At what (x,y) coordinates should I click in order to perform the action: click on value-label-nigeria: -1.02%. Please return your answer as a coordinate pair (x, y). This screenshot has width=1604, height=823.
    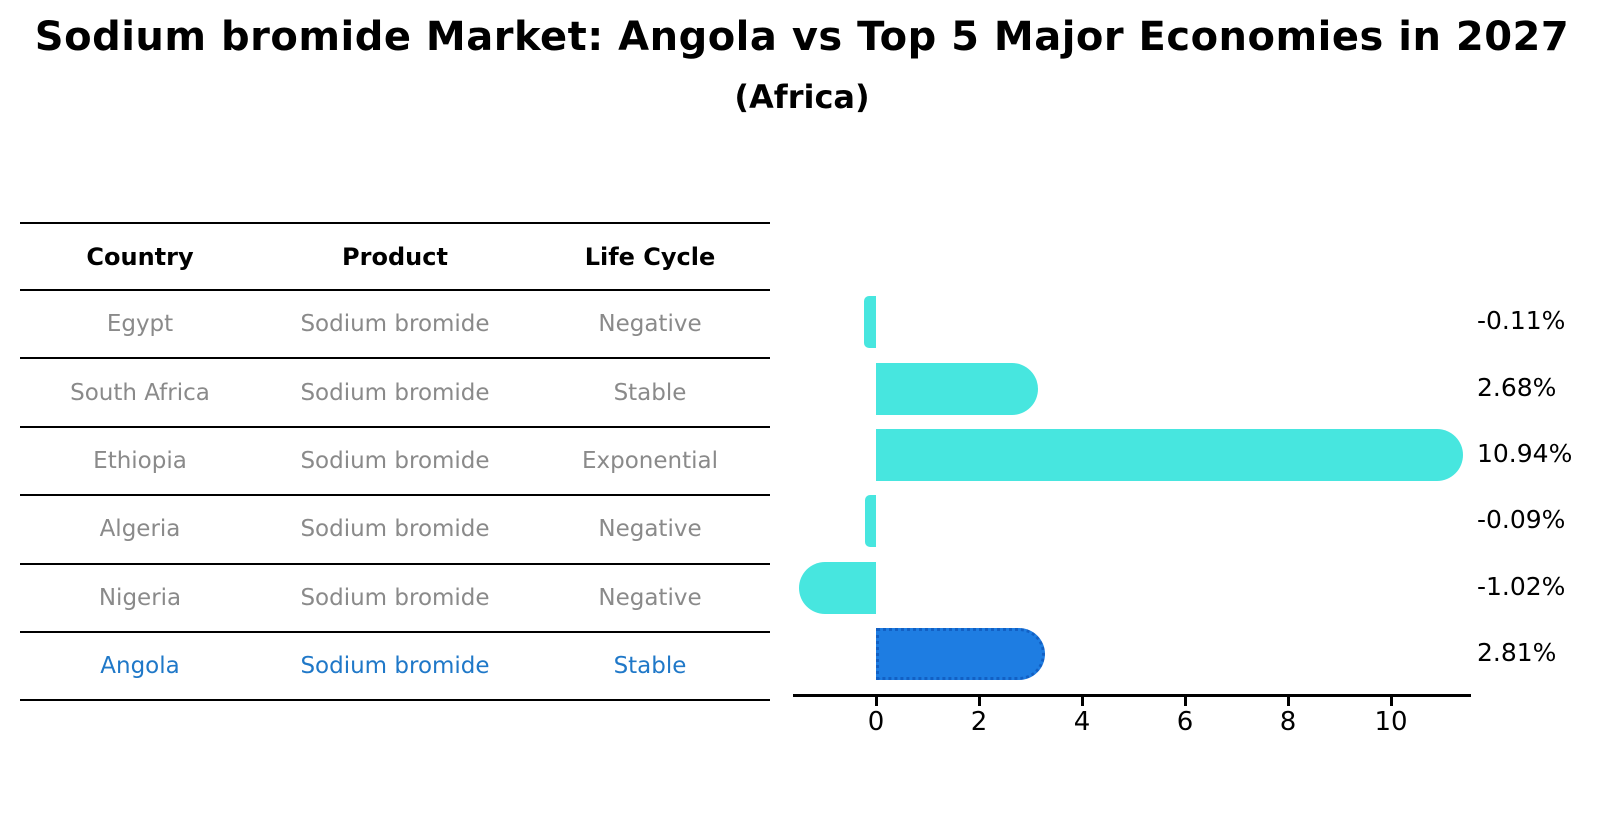
    Looking at the image, I should click on (1521, 586).